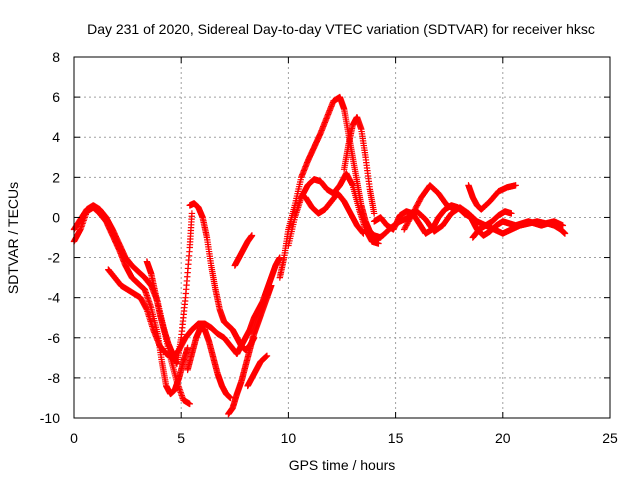 Image resolution: width=640 pixels, height=485 pixels. What do you see at coordinates (54, 338) in the screenshot?
I see `y-tick-label: -6` at bounding box center [54, 338].